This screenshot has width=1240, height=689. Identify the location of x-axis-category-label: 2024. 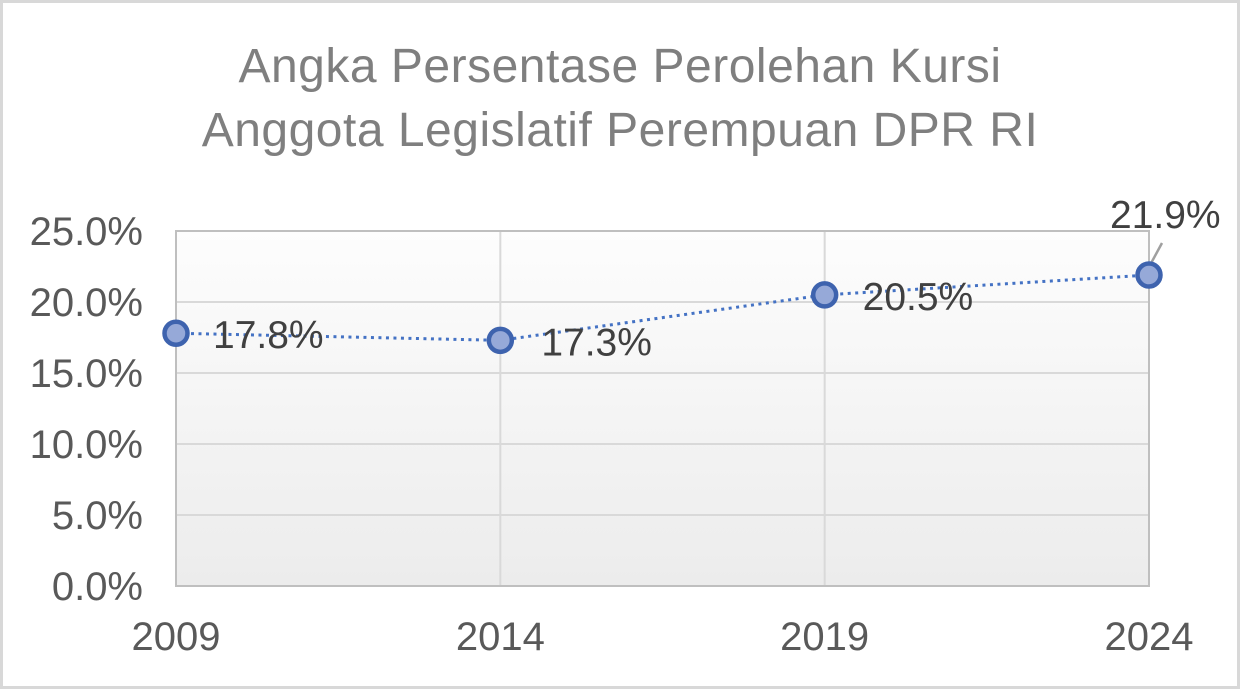
(1149, 637).